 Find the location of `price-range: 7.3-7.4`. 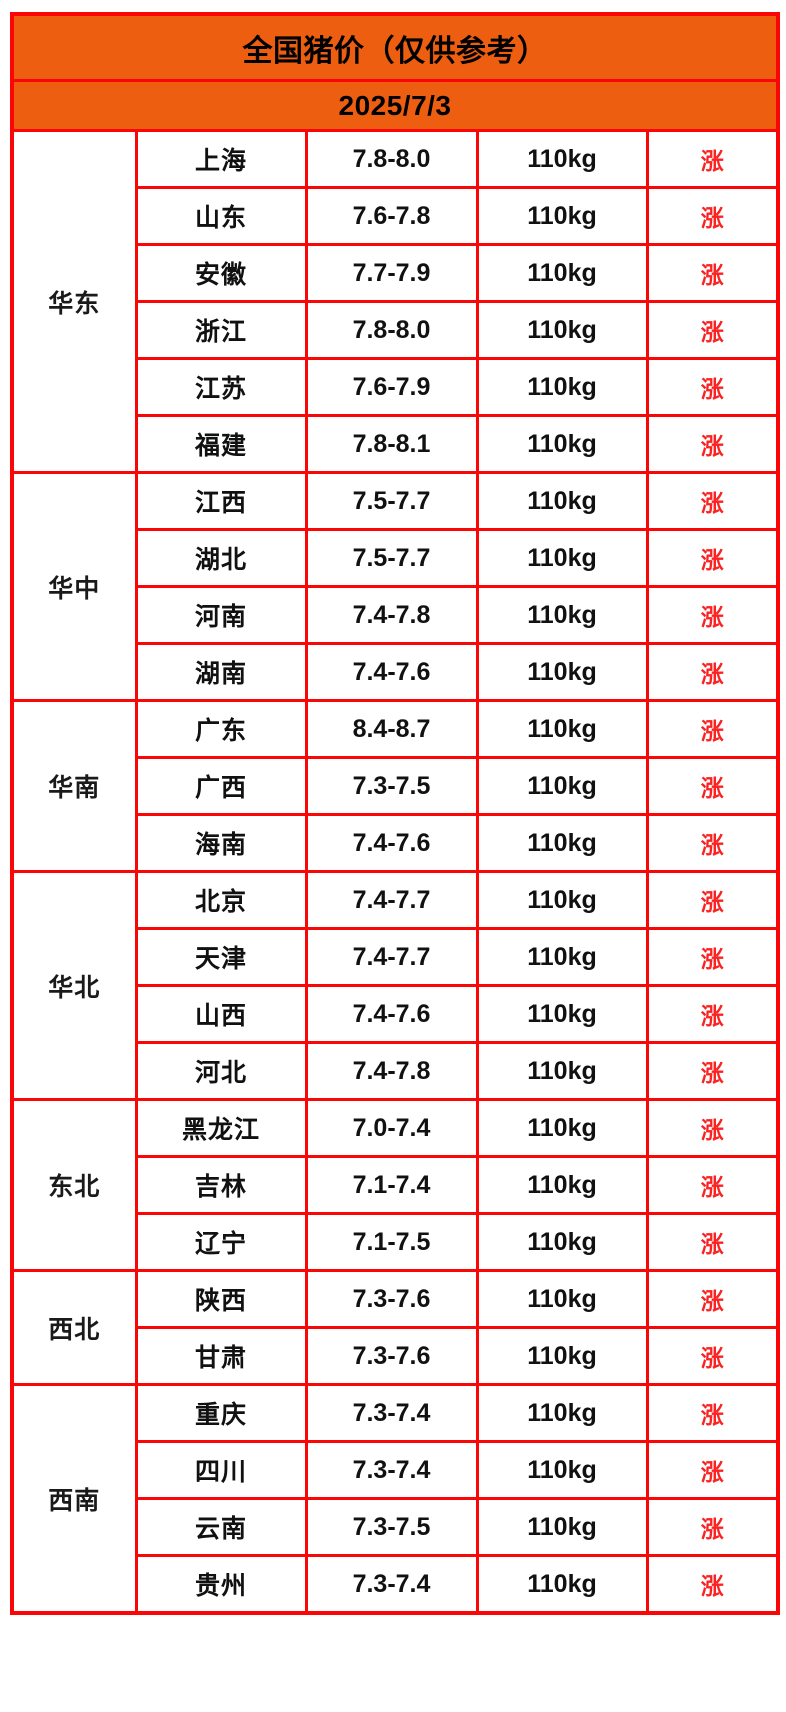

price-range: 7.3-7.4 is located at coordinates (391, 1413).